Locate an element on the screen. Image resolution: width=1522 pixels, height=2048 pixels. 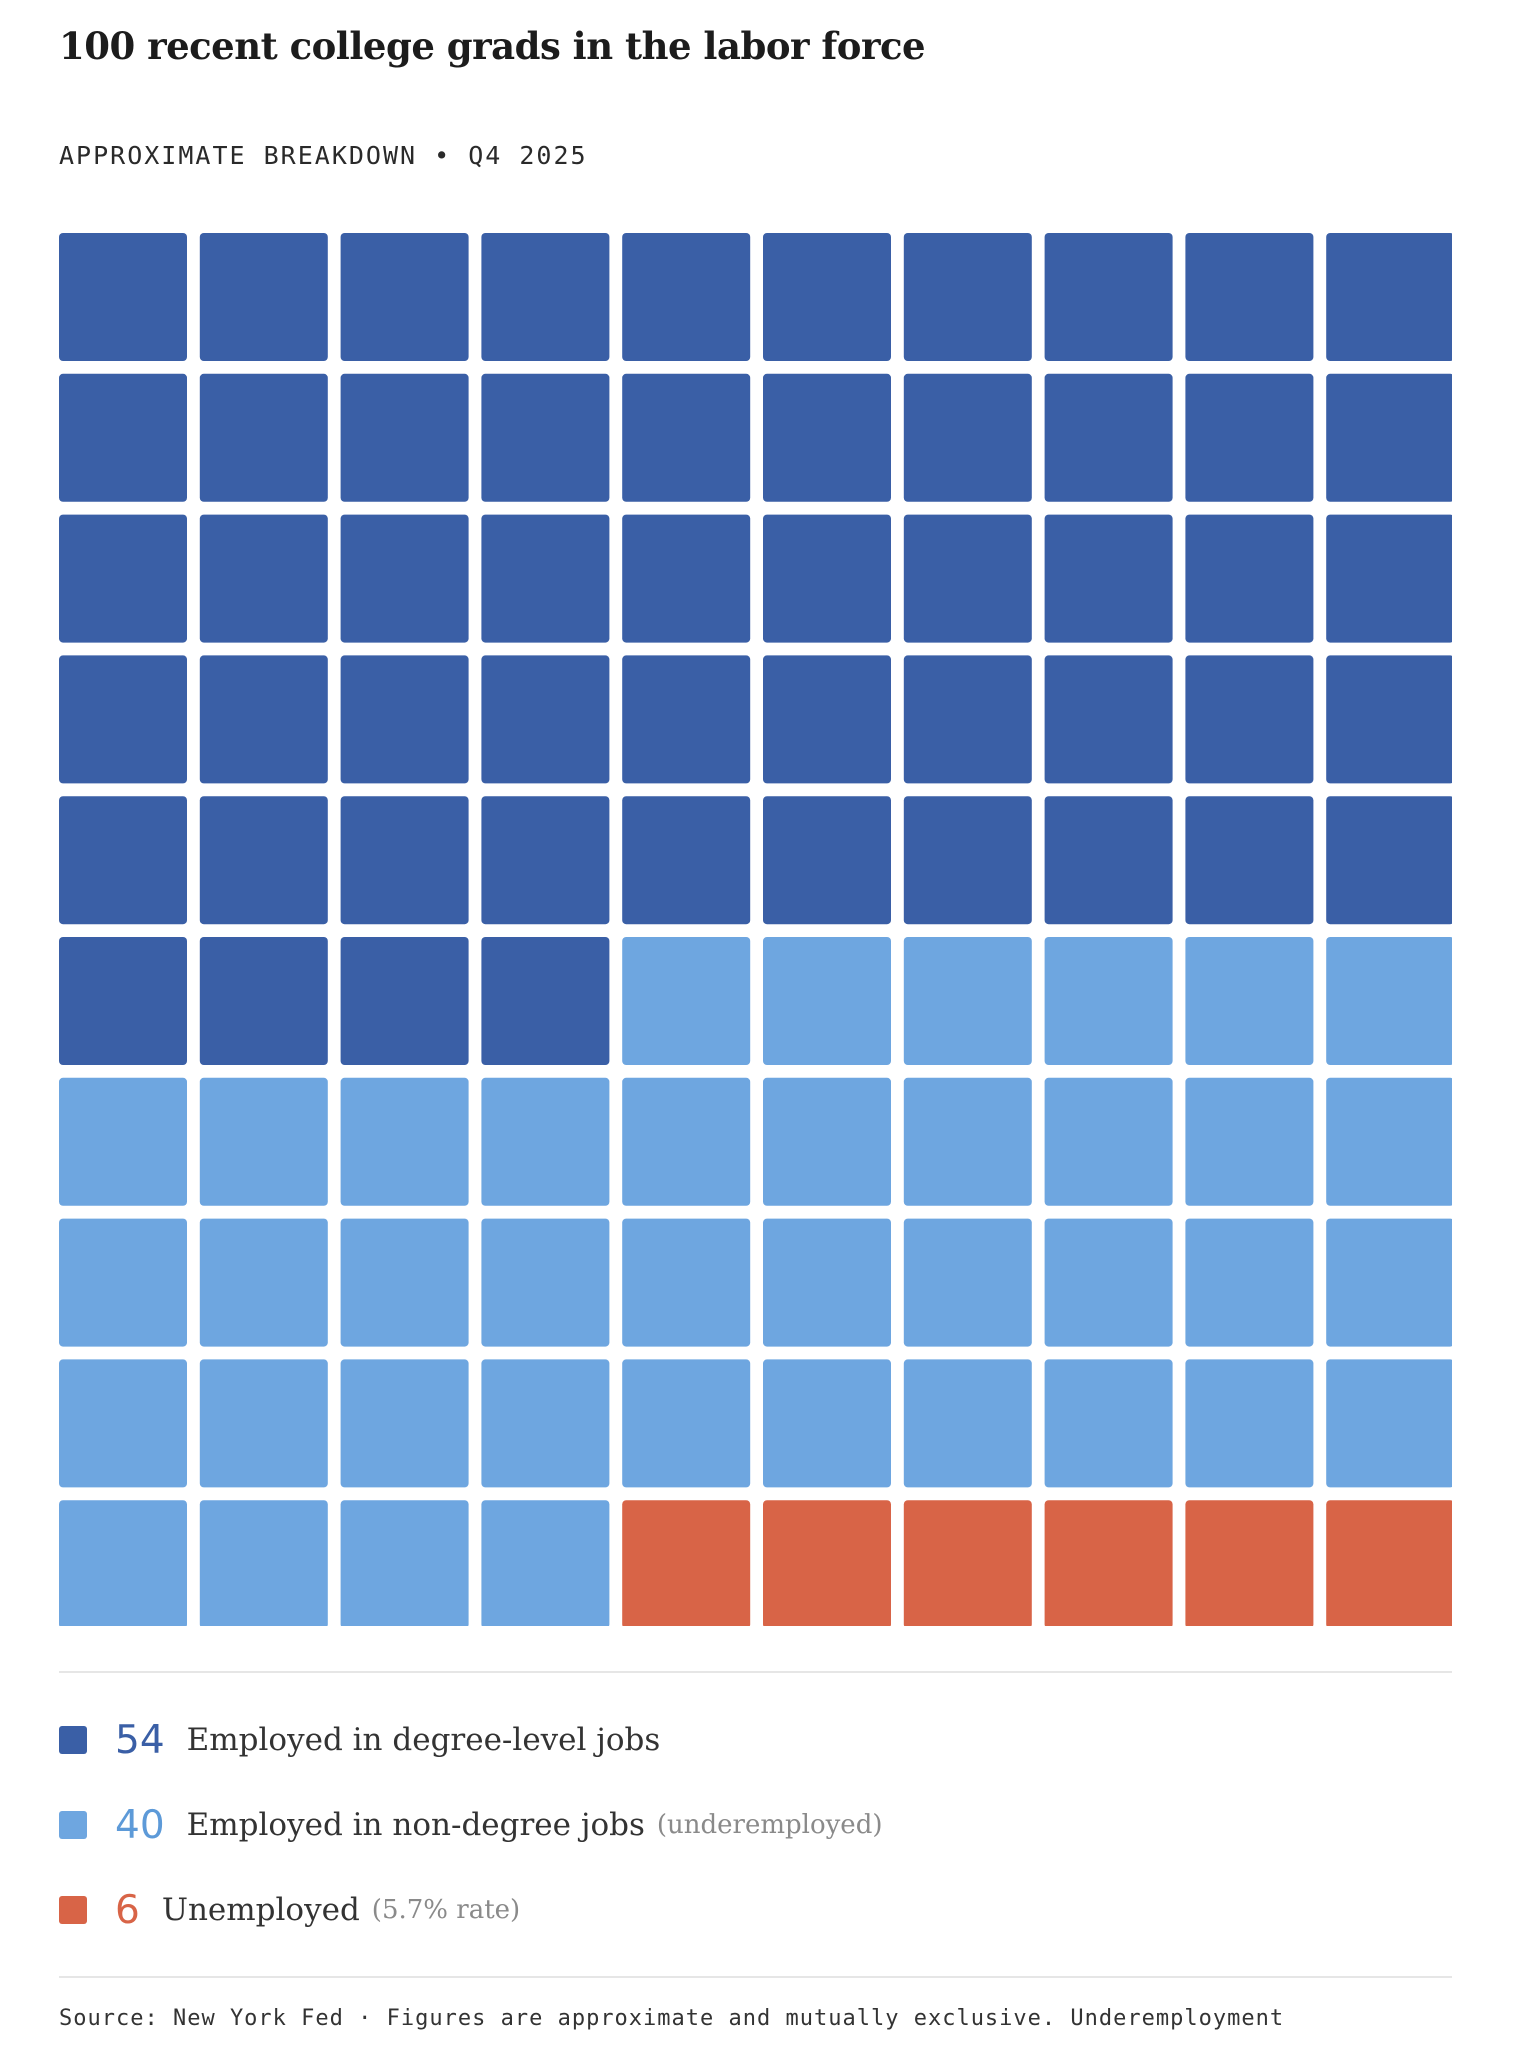
legend-item-degree-level: 54 Employed in degree-level jobs is located at coordinates (359, 1740).